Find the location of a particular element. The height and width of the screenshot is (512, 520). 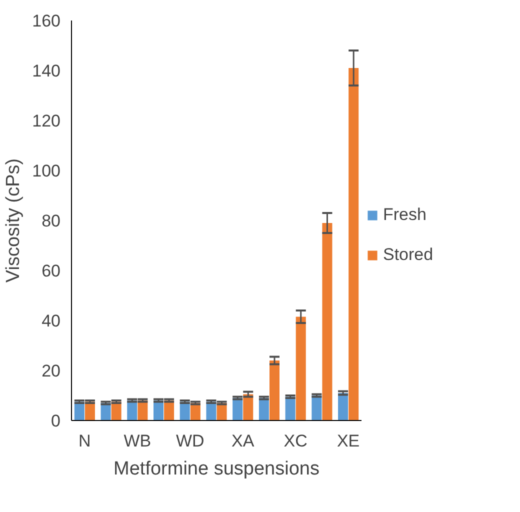

x-axis-title: Metformine suspensions is located at coordinates (217, 469).